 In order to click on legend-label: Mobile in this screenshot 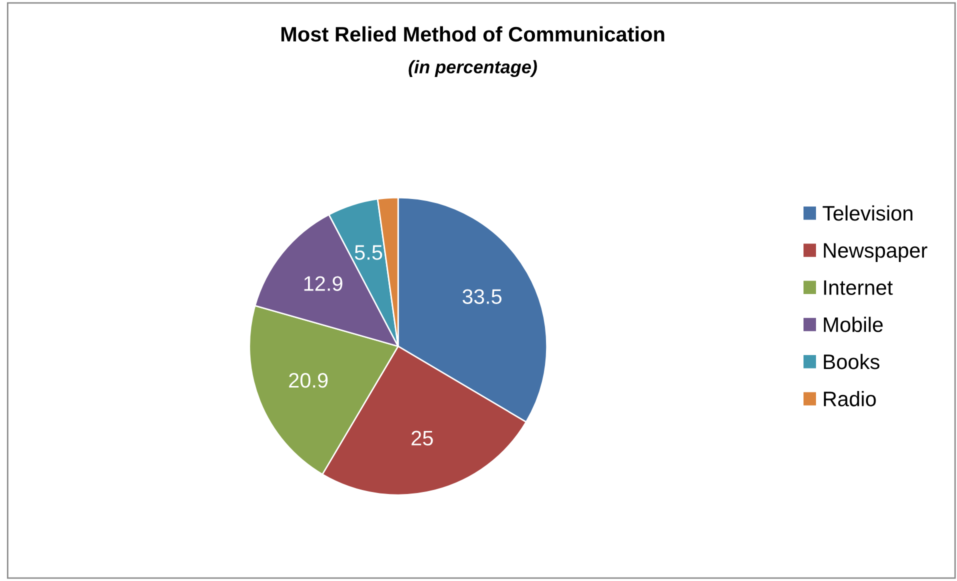, I will do `click(853, 324)`.